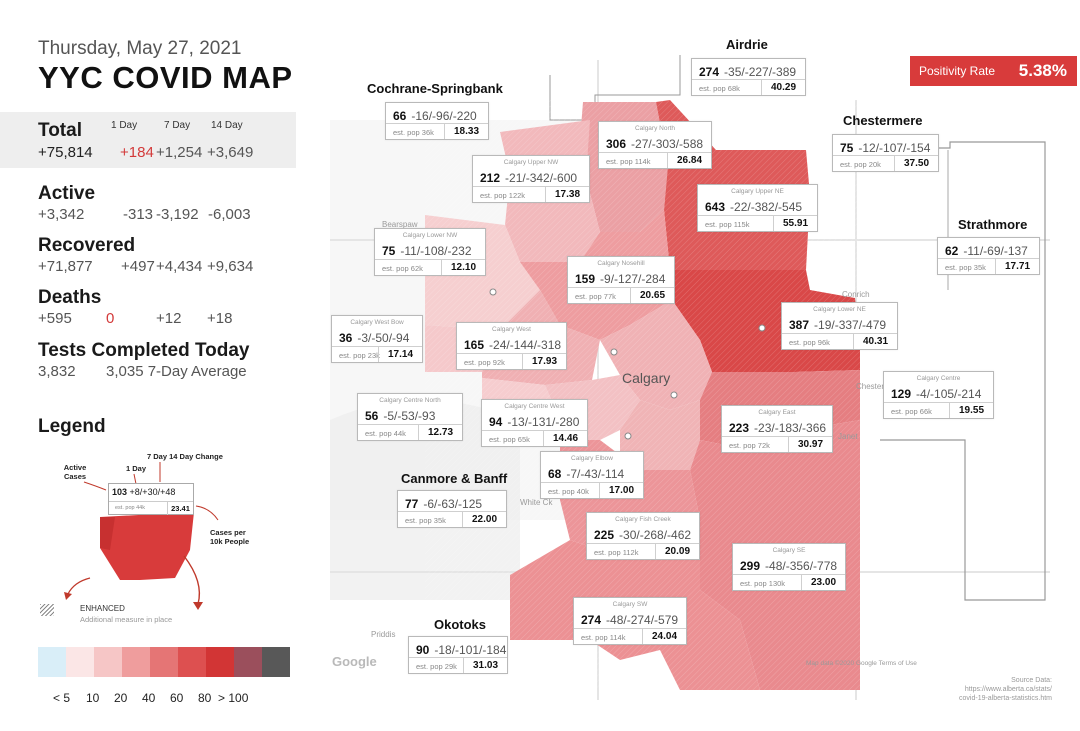 Image resolution: width=1080 pixels, height=731 pixels. I want to click on region-active: 223, so click(739, 428).